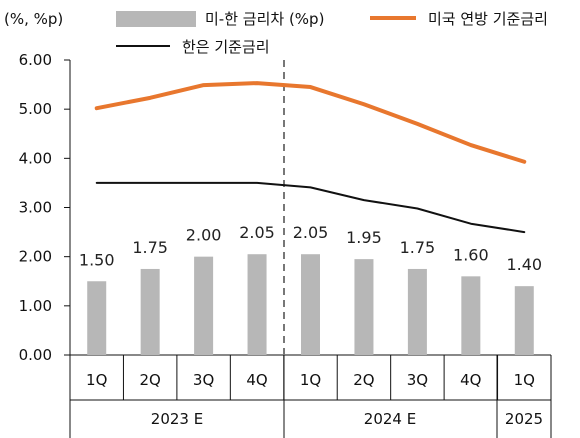 The width and height of the screenshot is (580, 438). What do you see at coordinates (332, 33) in the screenshot?
I see `legend: 미-한 금리차 (%p) 미국 연방 기준금리 한은 기준금리` at bounding box center [332, 33].